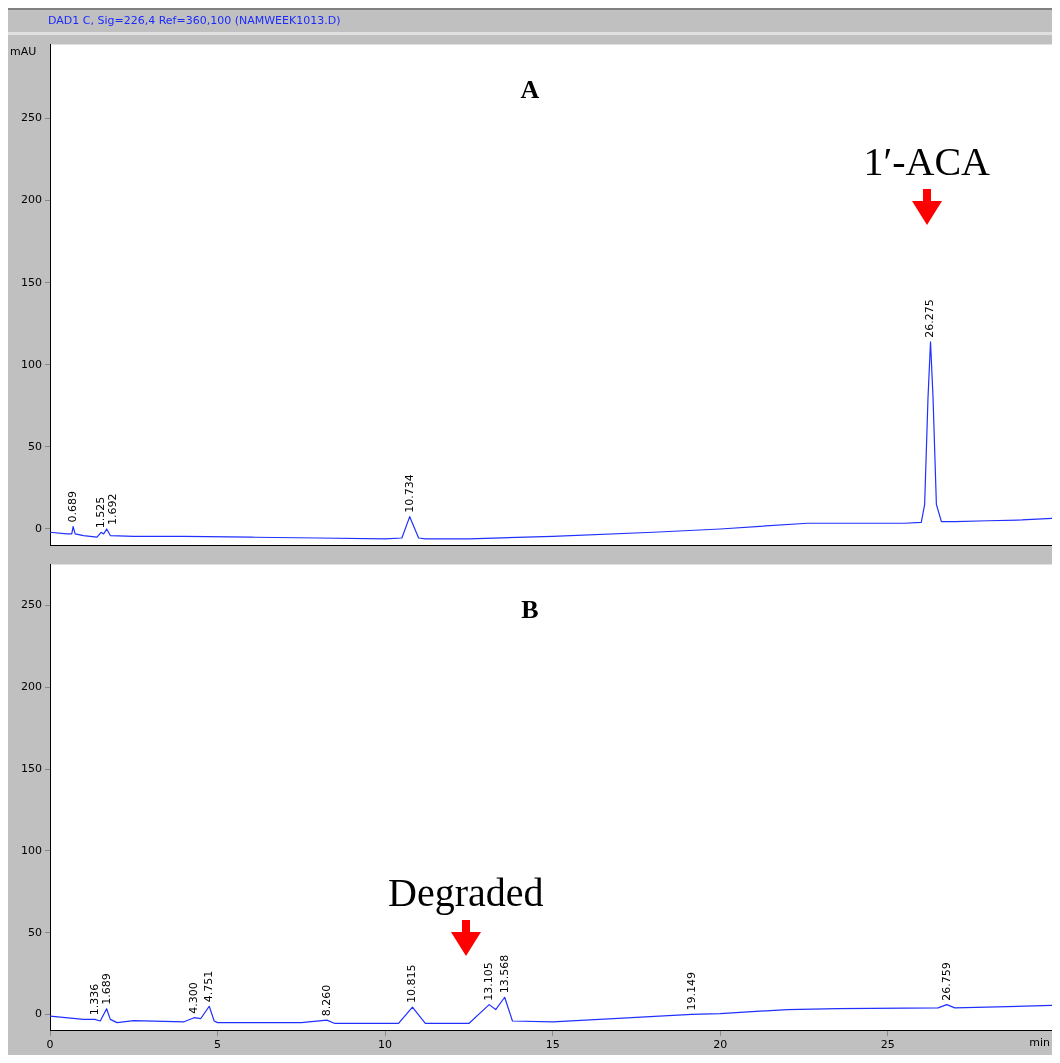 Image resolution: width=1060 pixels, height=1063 pixels. What do you see at coordinates (930, 318) in the screenshot?
I see `annotation: 26.275` at bounding box center [930, 318].